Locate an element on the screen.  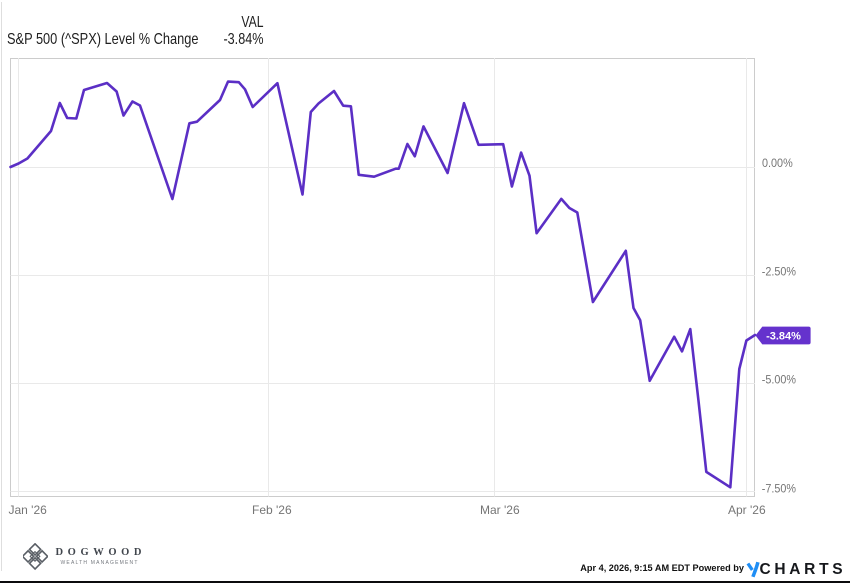
svg-text: -5.00% is located at coordinates (779, 380).